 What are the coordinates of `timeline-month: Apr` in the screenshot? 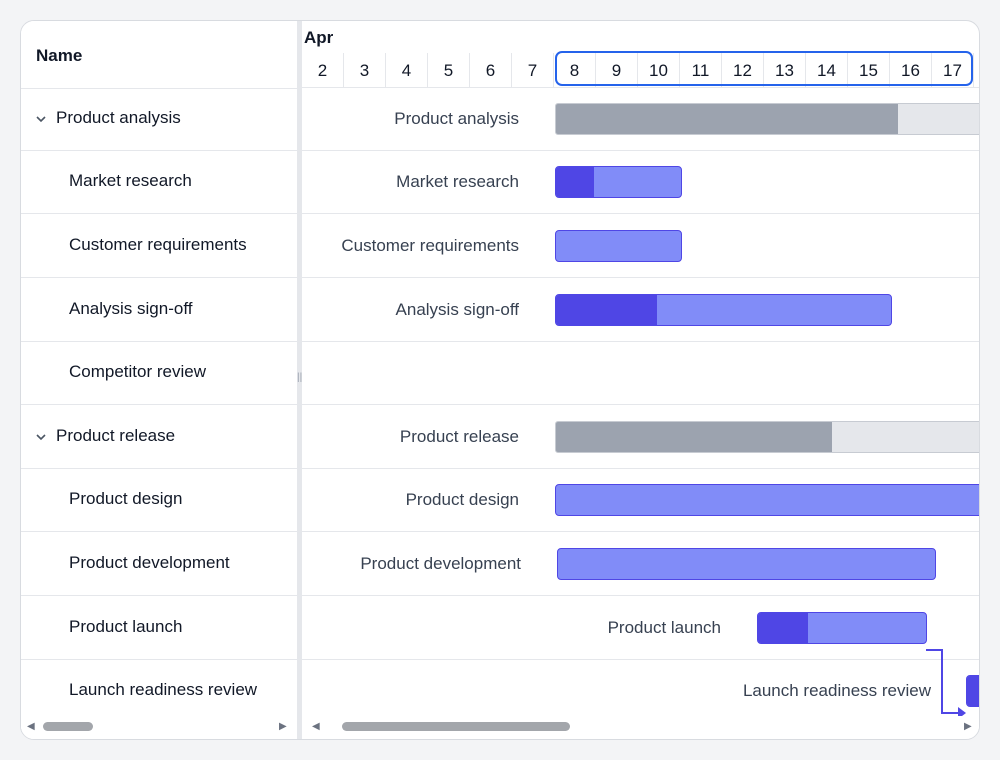 It's located at (319, 37).